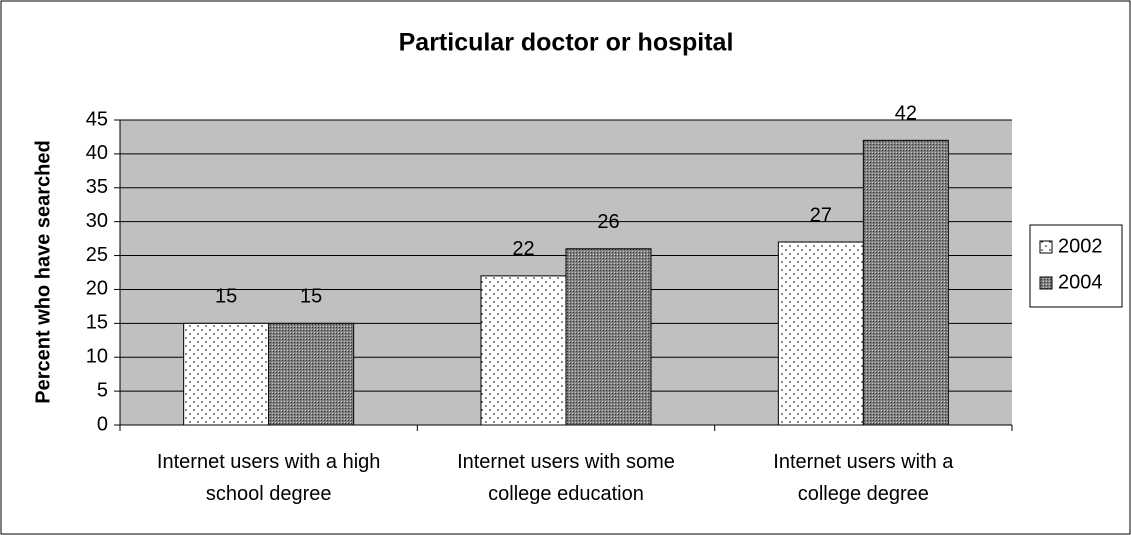 The image size is (1131, 535). What do you see at coordinates (97, 221) in the screenshot?
I see `y-tick-label: 30` at bounding box center [97, 221].